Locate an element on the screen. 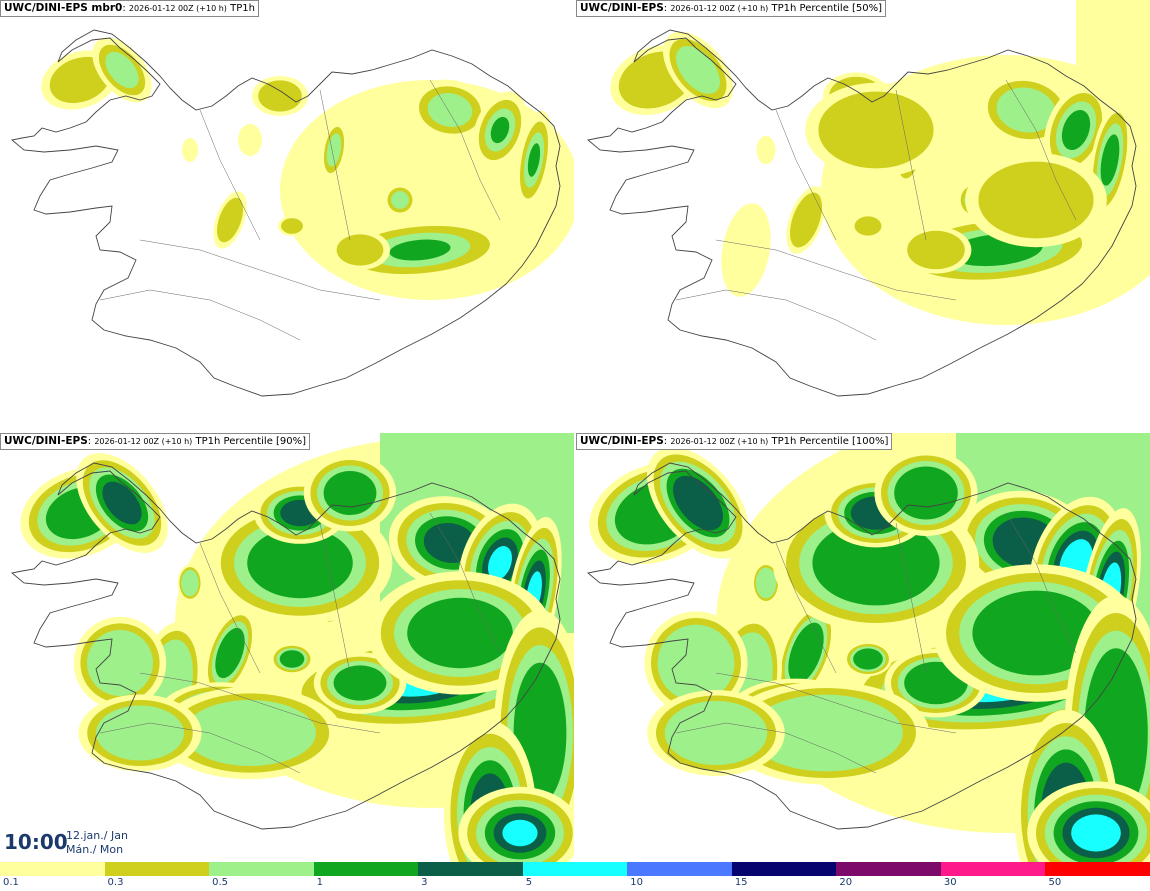 The image size is (1150, 891). colorbar-tick-label: 0.5 is located at coordinates (220, 882).